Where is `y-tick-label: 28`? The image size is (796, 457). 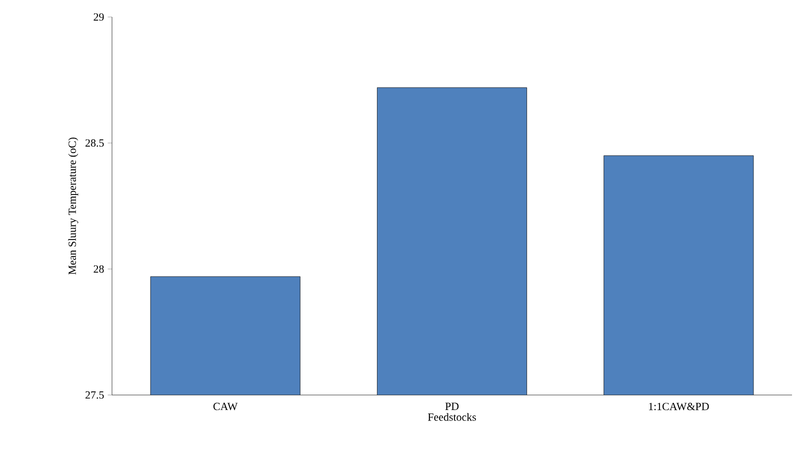
y-tick-label: 28 is located at coordinates (99, 269).